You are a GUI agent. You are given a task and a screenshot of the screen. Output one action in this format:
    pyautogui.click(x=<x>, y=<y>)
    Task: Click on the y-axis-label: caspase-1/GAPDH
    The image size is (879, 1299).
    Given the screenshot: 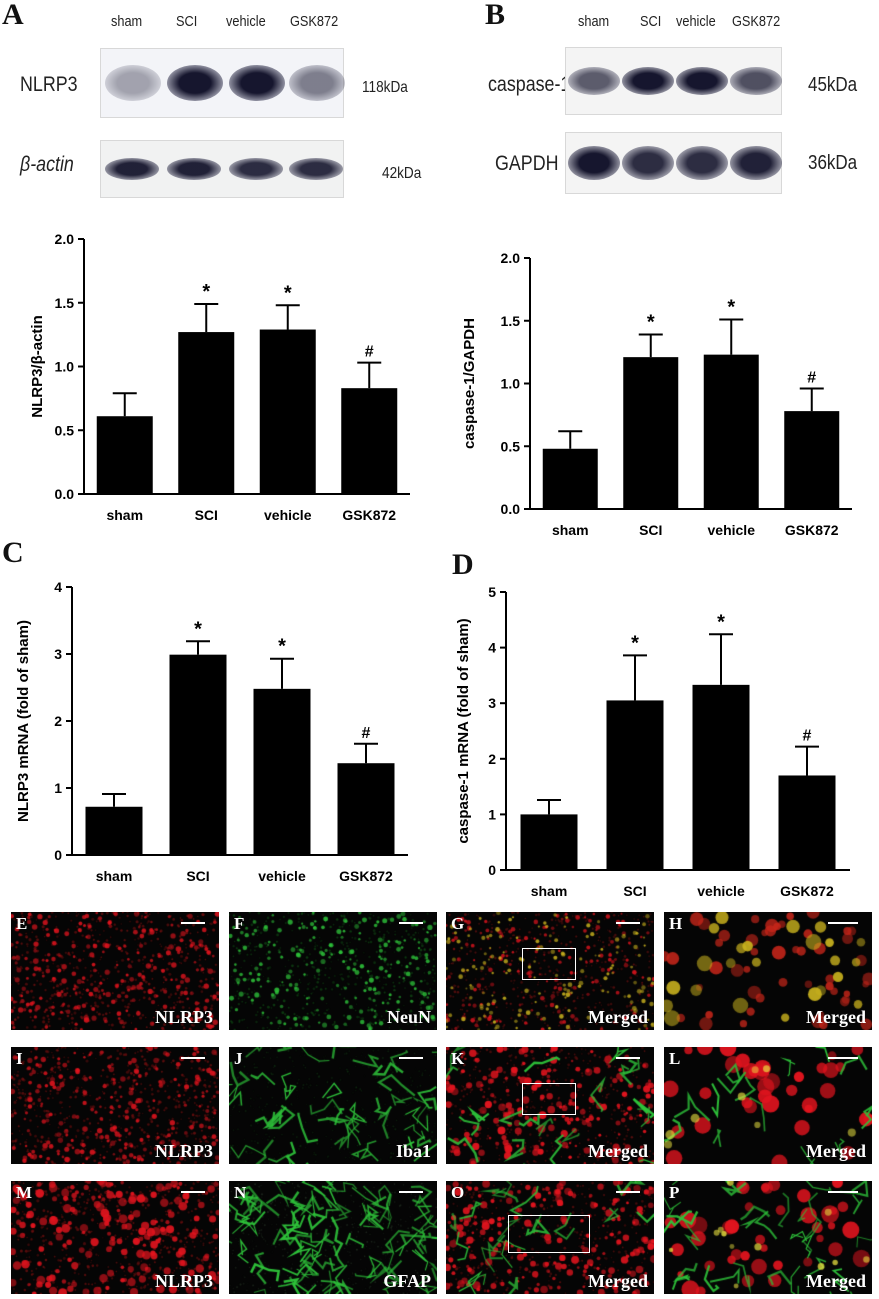 What is the action you would take?
    pyautogui.click(x=469, y=383)
    